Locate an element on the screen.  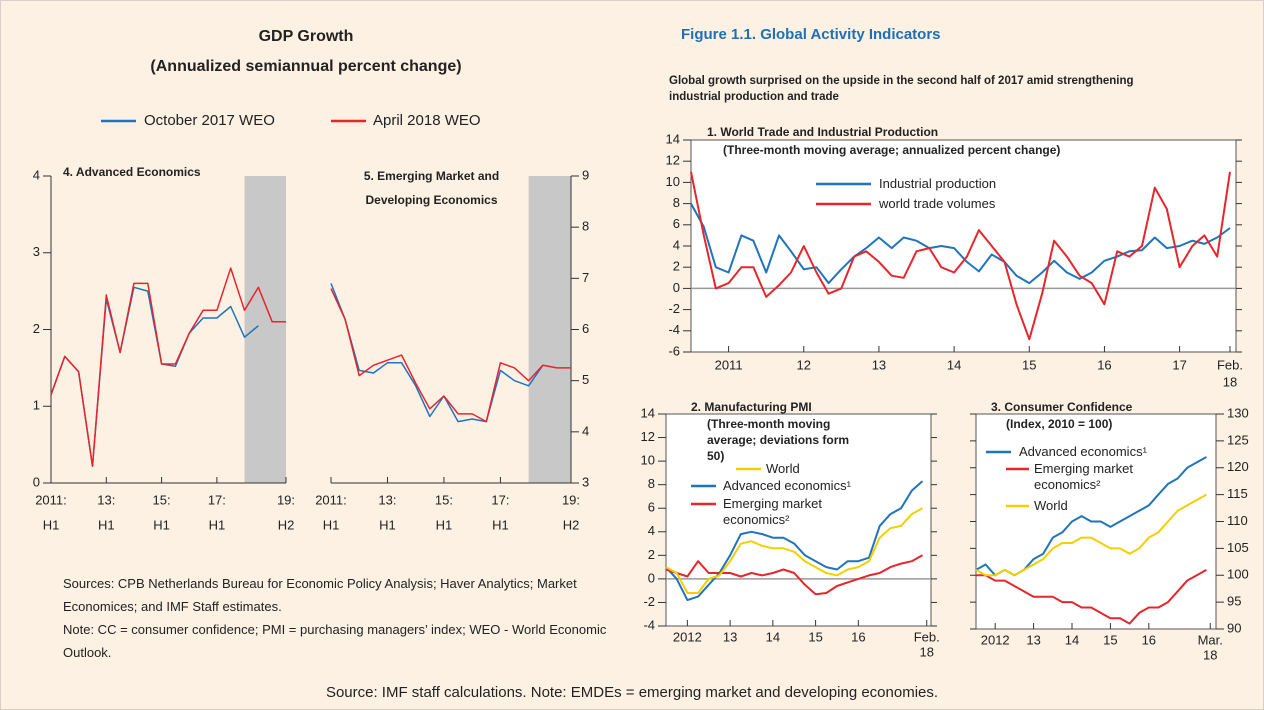
y-tick-label: 130 is located at coordinates (1238, 412).